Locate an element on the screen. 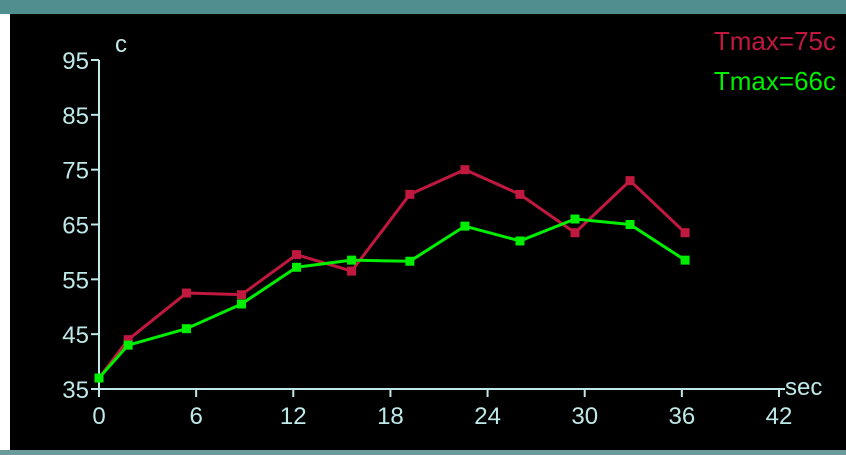 The image size is (846, 455). x-tick-label: 6 is located at coordinates (195, 416).